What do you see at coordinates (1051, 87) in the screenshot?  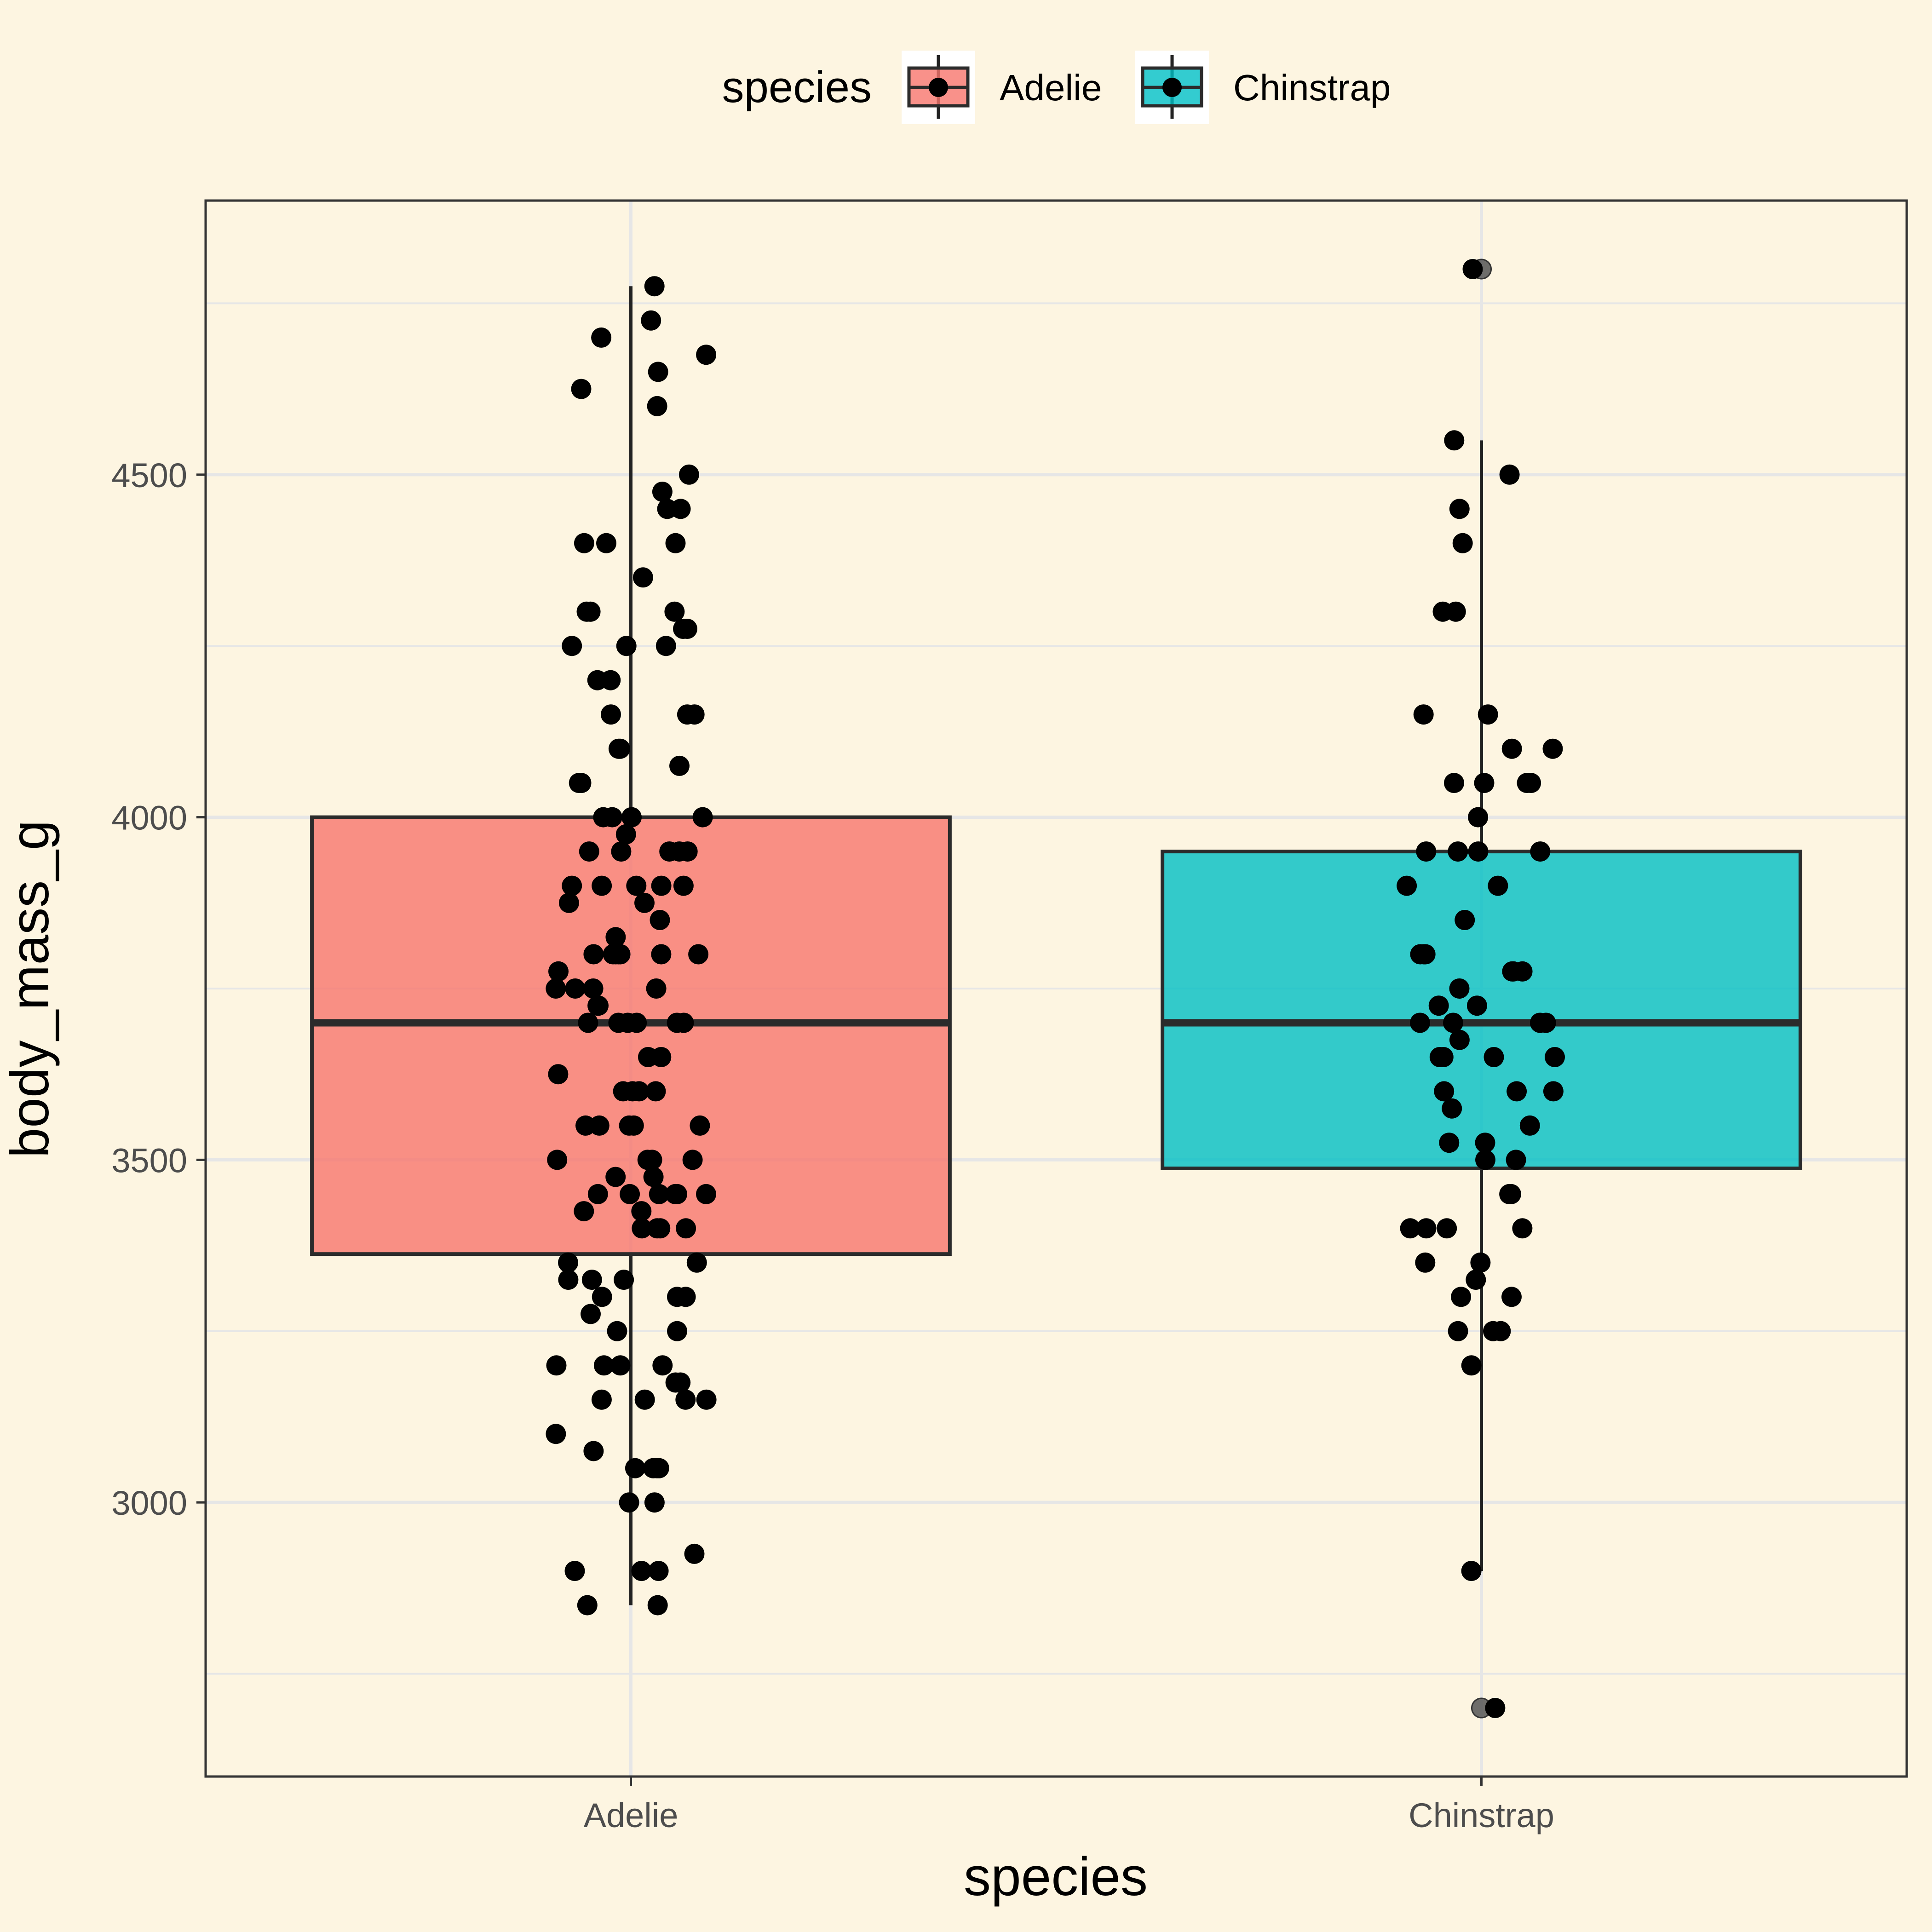 I see `legend-entry-label: Adelie` at bounding box center [1051, 87].